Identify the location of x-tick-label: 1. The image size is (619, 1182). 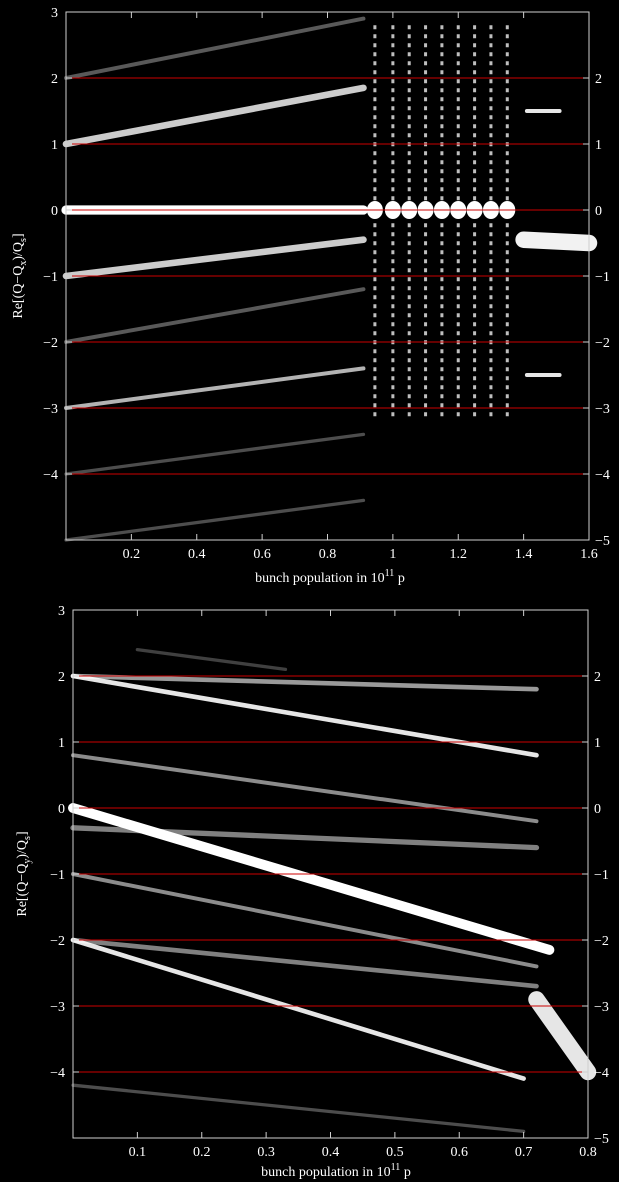
(392, 554).